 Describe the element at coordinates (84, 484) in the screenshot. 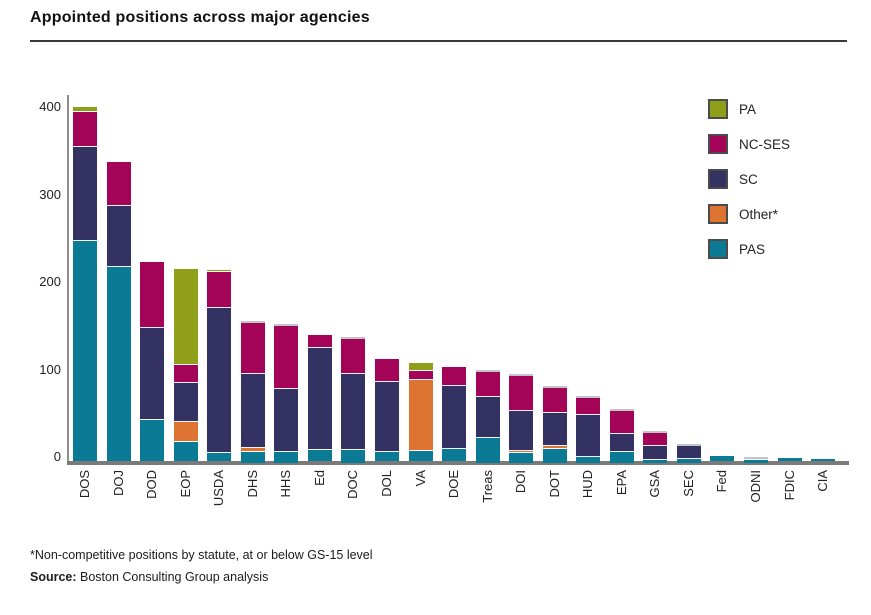

I see `x-tick-label-DOS: DOS` at that location.